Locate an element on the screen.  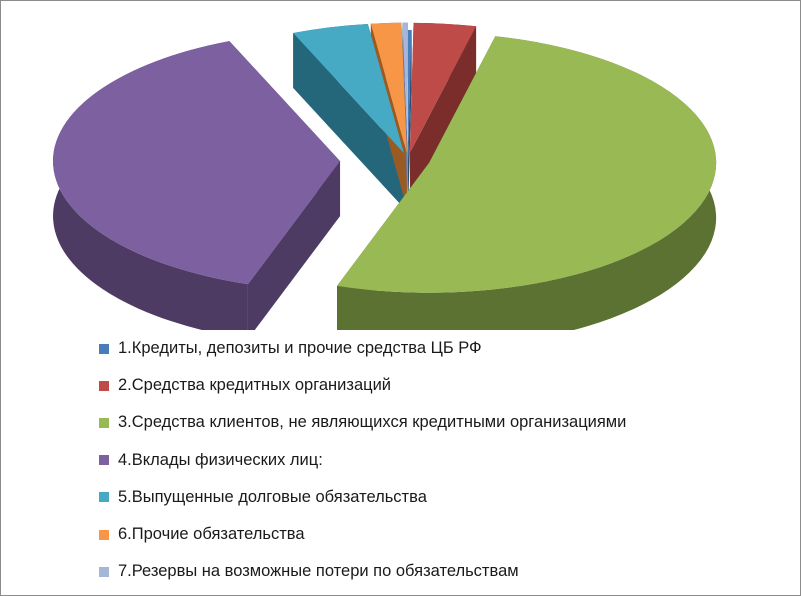
legend-label: 4.Вклады физических лиц: is located at coordinates (220, 459).